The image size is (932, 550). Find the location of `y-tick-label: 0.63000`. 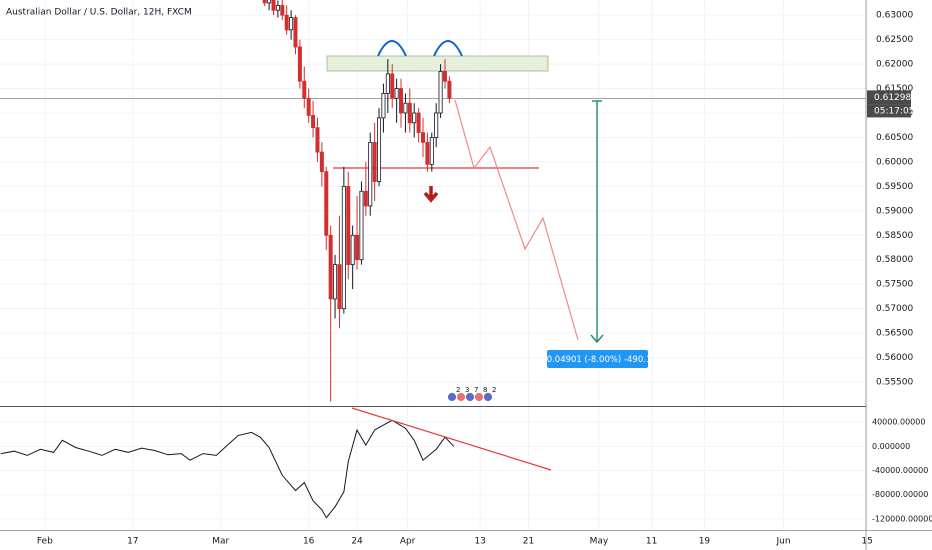

y-tick-label: 0.63000 is located at coordinates (894, 16).